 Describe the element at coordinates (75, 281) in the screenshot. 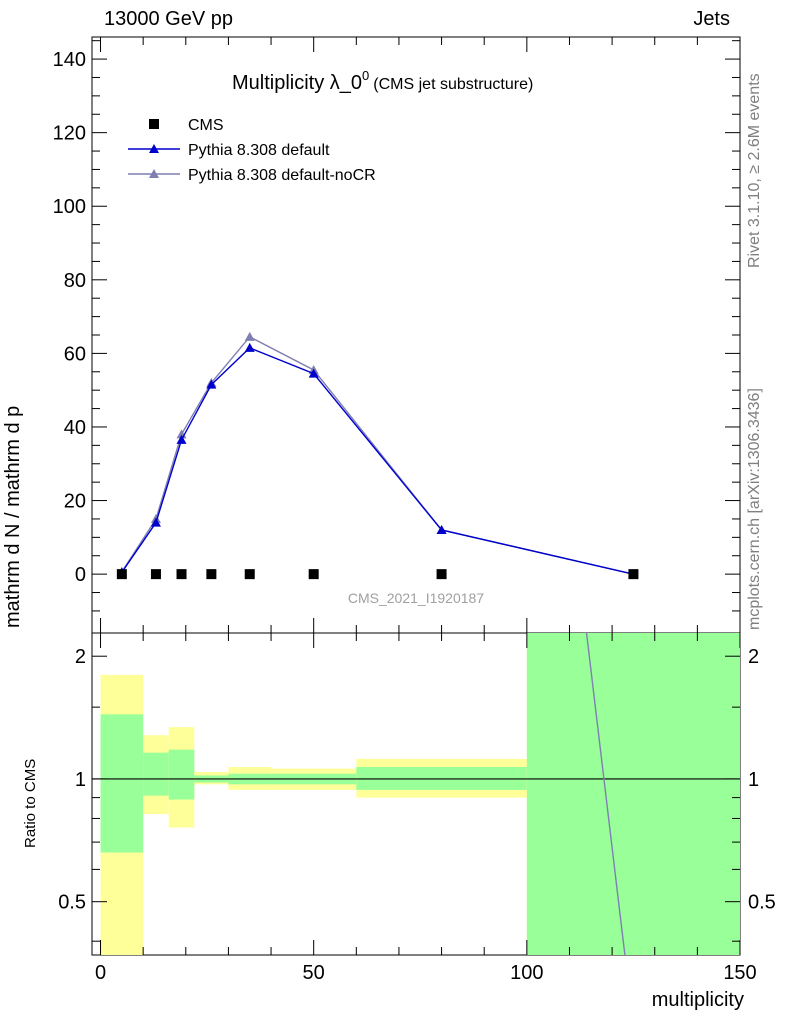

I see `main-y-tick-label: 80` at that location.